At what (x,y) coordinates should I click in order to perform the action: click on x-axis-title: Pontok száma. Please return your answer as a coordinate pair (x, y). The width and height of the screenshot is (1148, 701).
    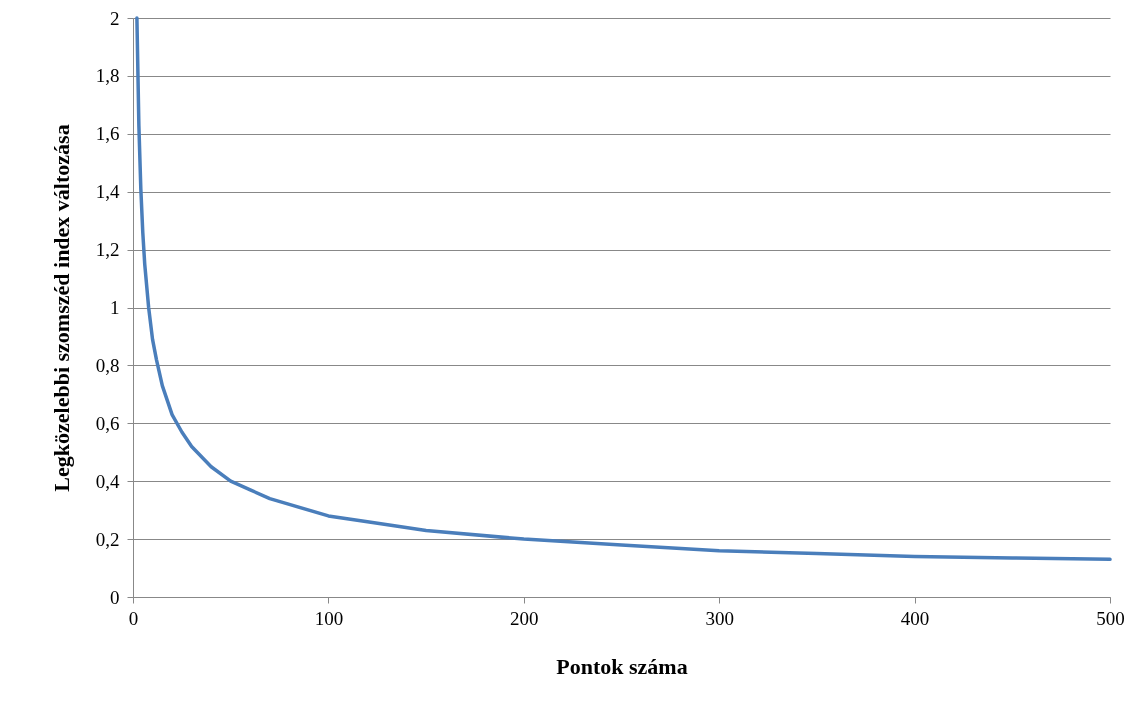
    Looking at the image, I should click on (622, 666).